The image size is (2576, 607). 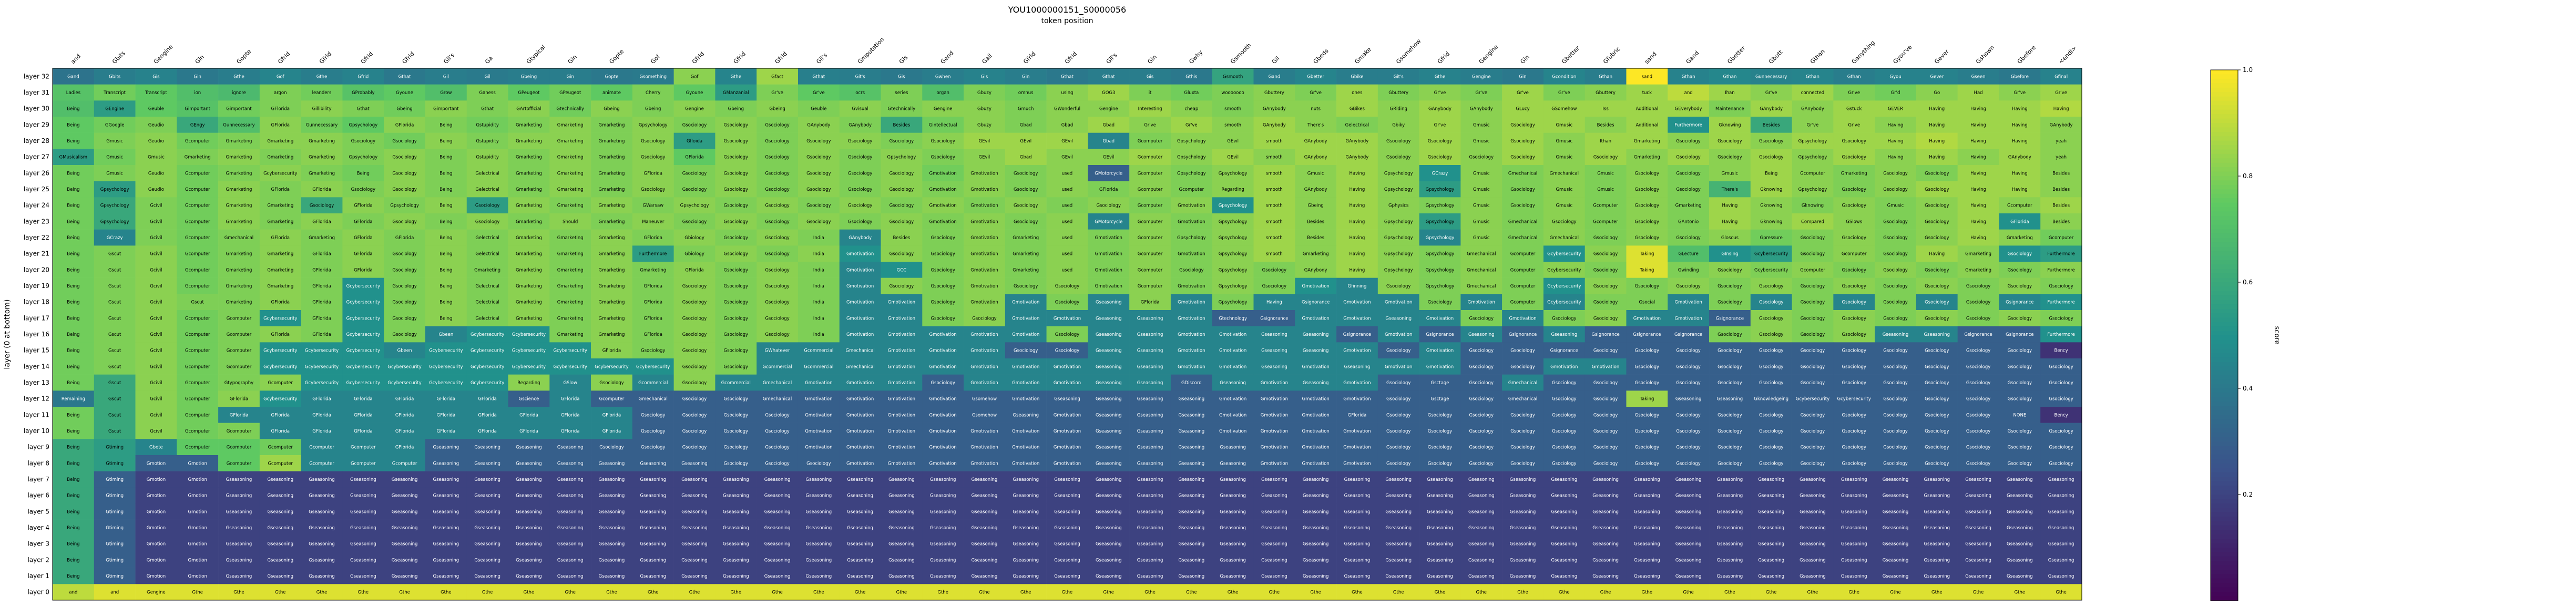 What do you see at coordinates (736, 93) in the screenshot?
I see `cell-label: GManzanial` at bounding box center [736, 93].